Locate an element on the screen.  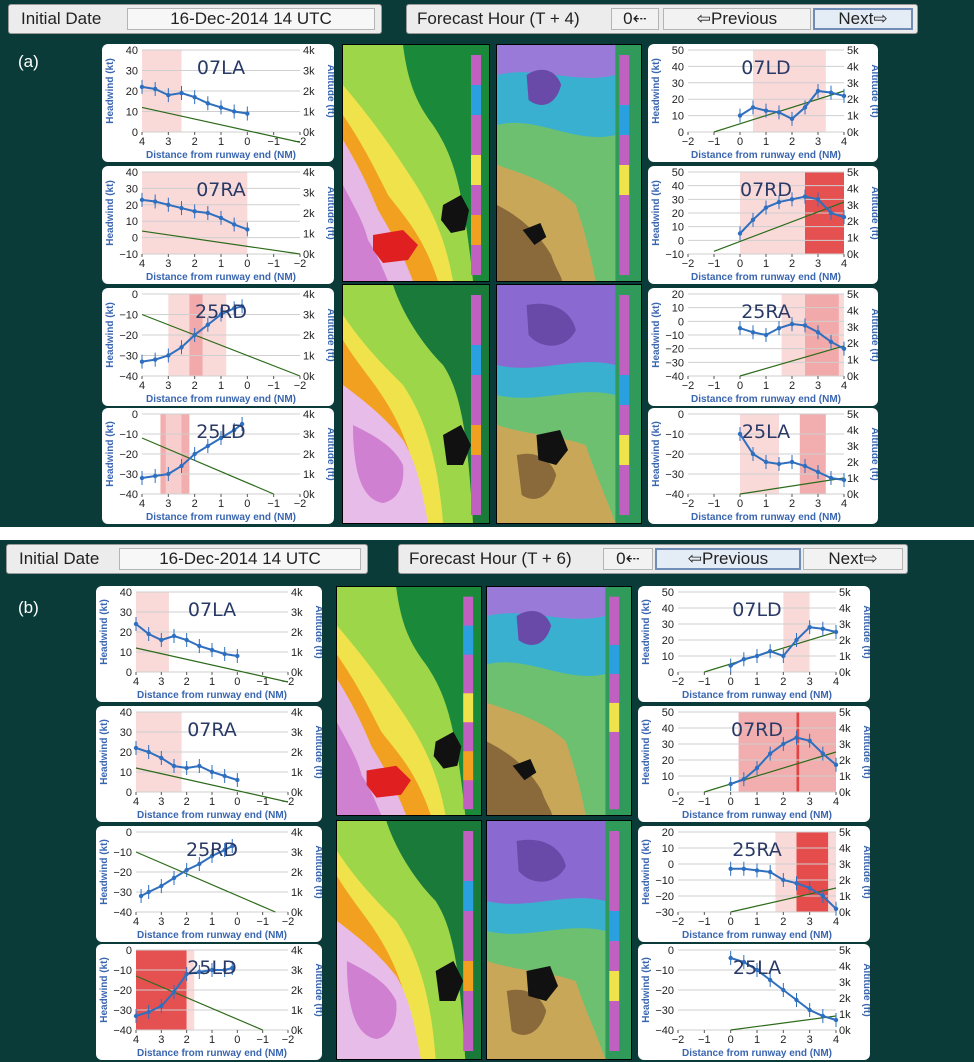
runway-label: 25LD is located at coordinates (211, 968).